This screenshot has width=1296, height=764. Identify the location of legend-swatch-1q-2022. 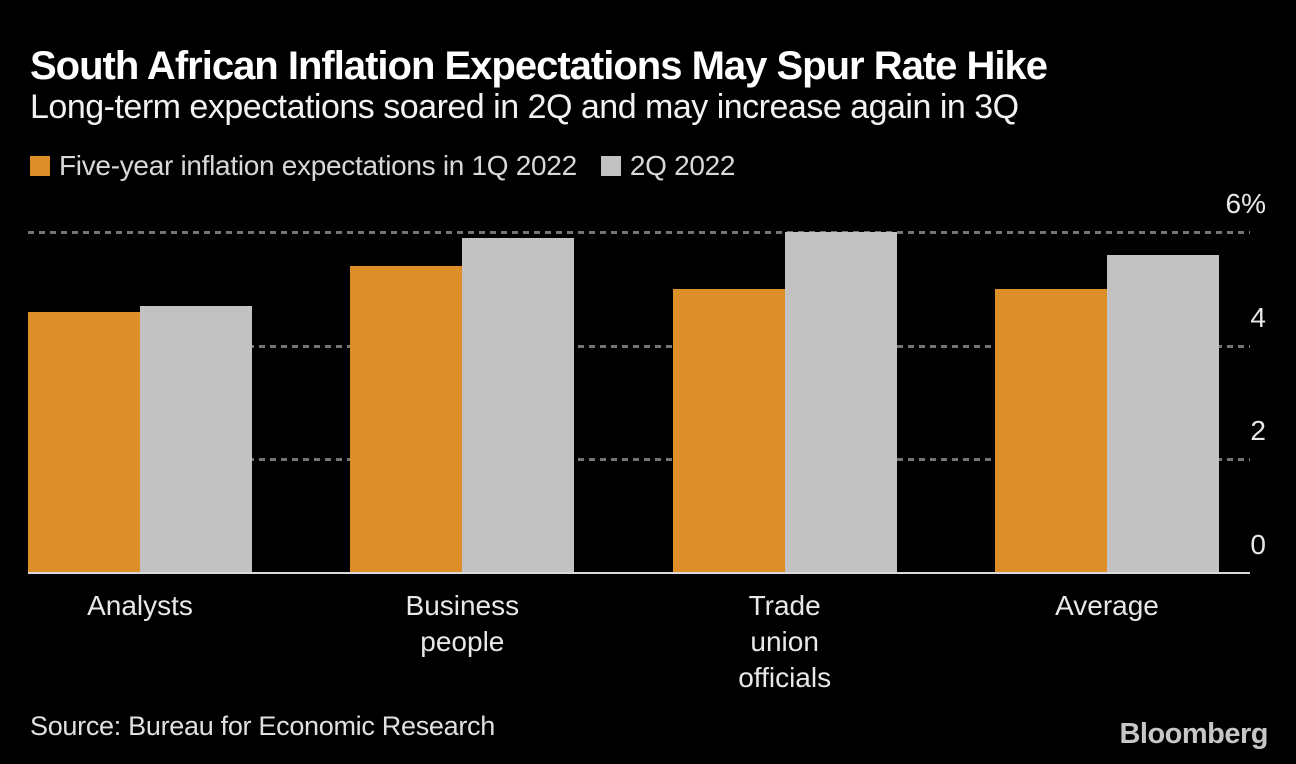
(40, 166).